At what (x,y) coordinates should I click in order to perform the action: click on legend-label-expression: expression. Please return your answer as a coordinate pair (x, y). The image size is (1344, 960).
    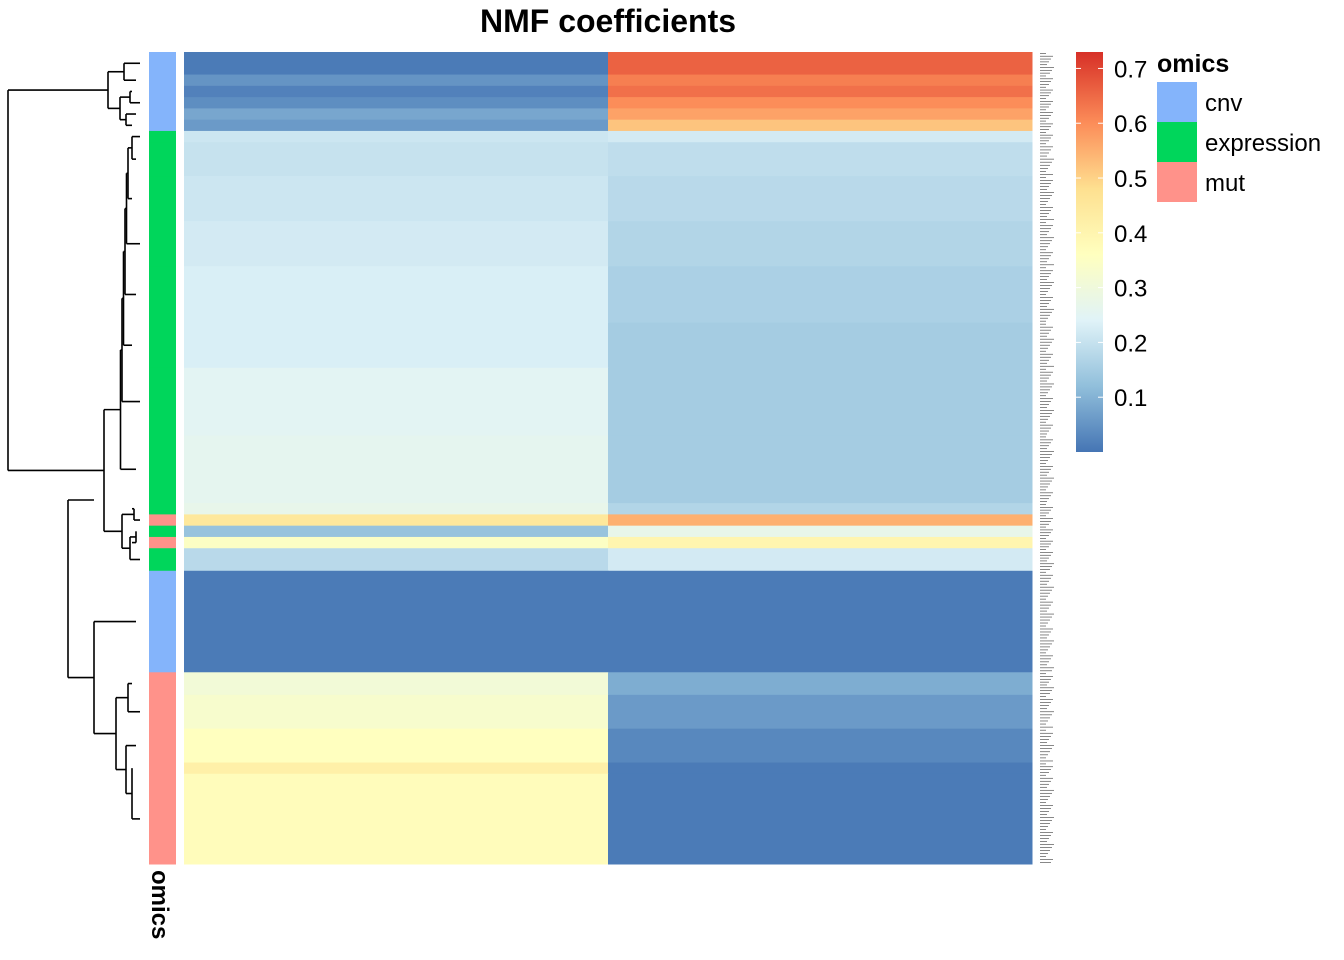
    Looking at the image, I should click on (1263, 143).